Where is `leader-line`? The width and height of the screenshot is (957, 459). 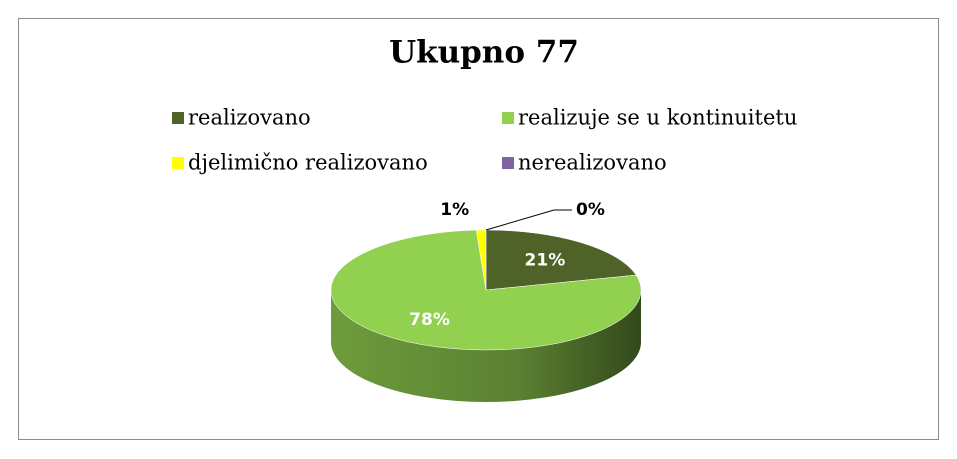
leader-line is located at coordinates (528, 220).